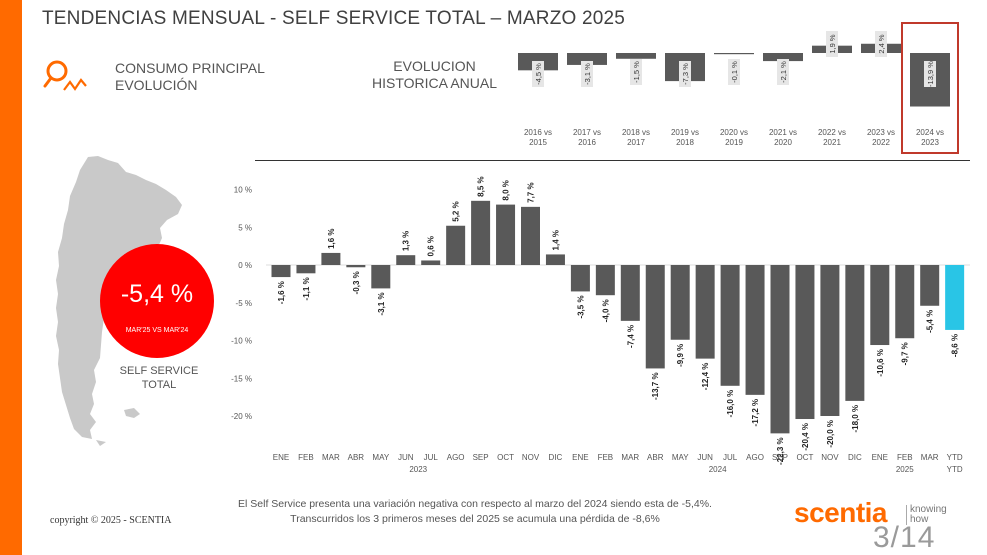 The image size is (987, 555). I want to click on y-tick-label: -5 %, so click(244, 303).